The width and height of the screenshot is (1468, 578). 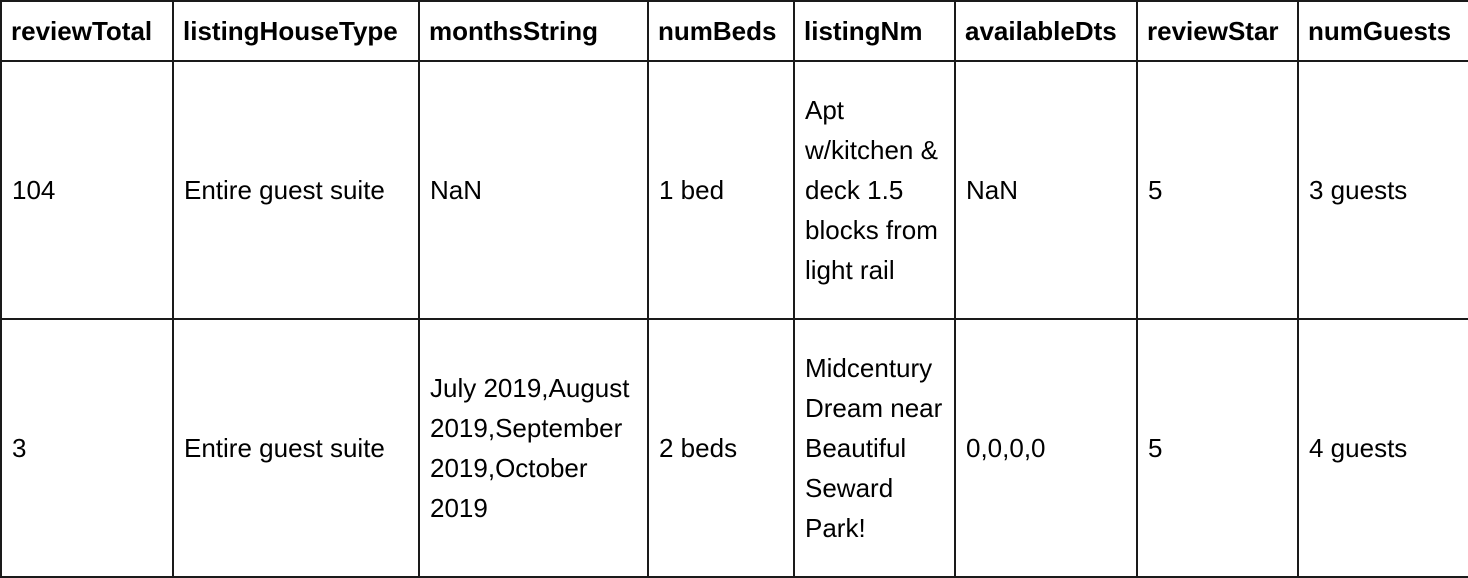 What do you see at coordinates (87, 190) in the screenshot?
I see `cell-review-total: 104` at bounding box center [87, 190].